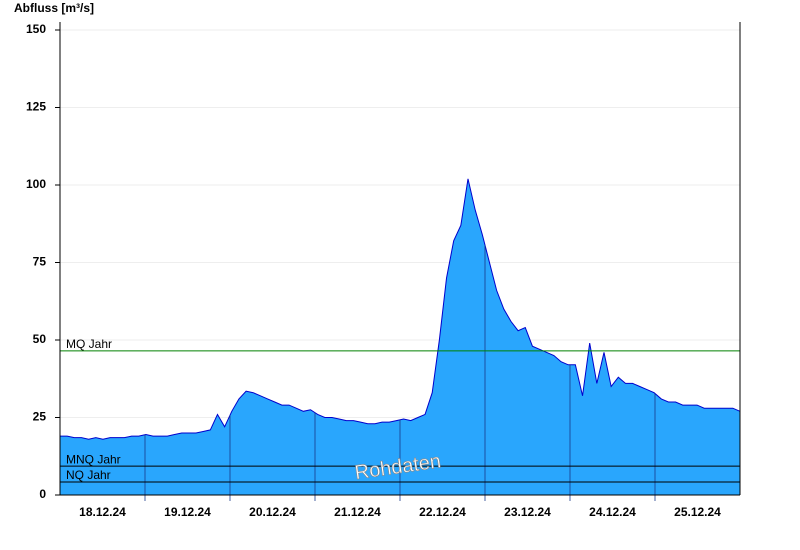  What do you see at coordinates (612, 512) in the screenshot?
I see `x-tick-label: 24.12.24` at bounding box center [612, 512].